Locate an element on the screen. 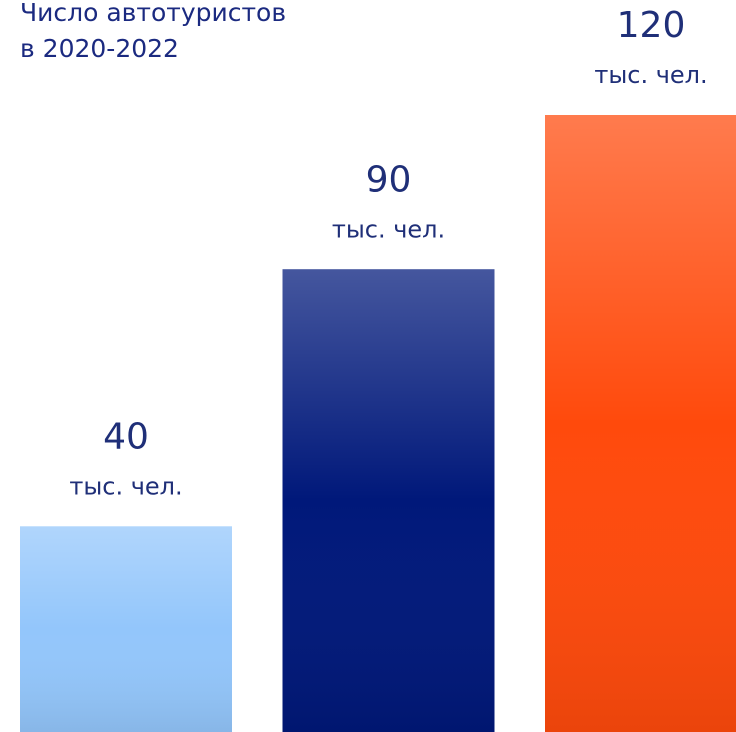 This screenshot has width=736, height=732. bar is located at coordinates (126, 629).